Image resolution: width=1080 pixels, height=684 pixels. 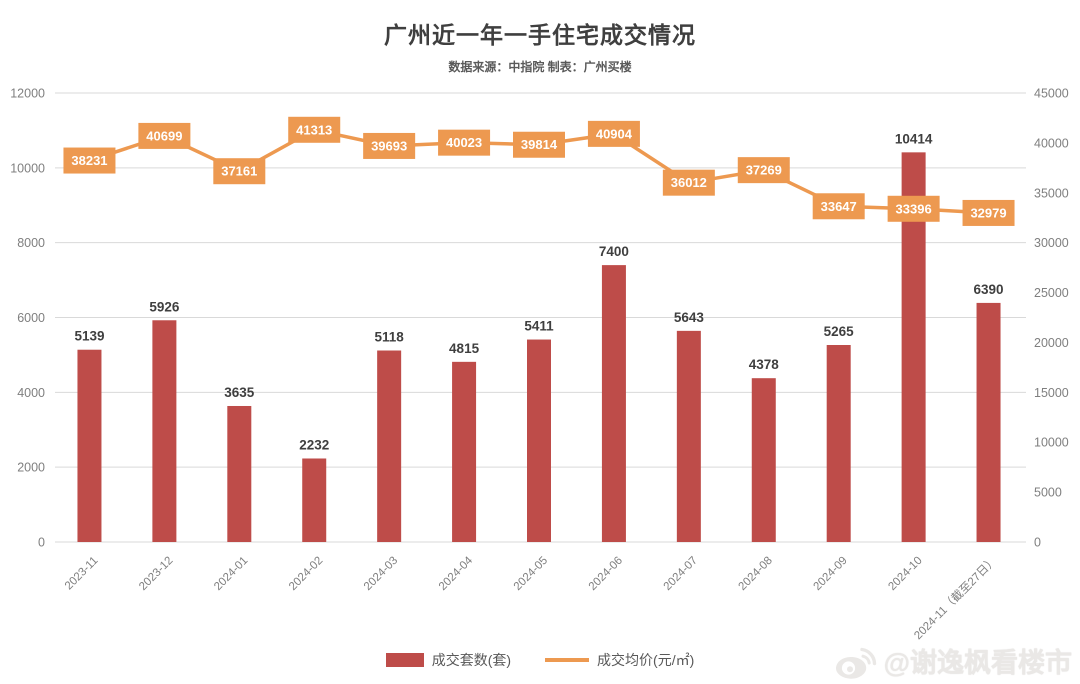 What do you see at coordinates (41, 543) in the screenshot?
I see `left-axis-tick-label: 0` at bounding box center [41, 543].